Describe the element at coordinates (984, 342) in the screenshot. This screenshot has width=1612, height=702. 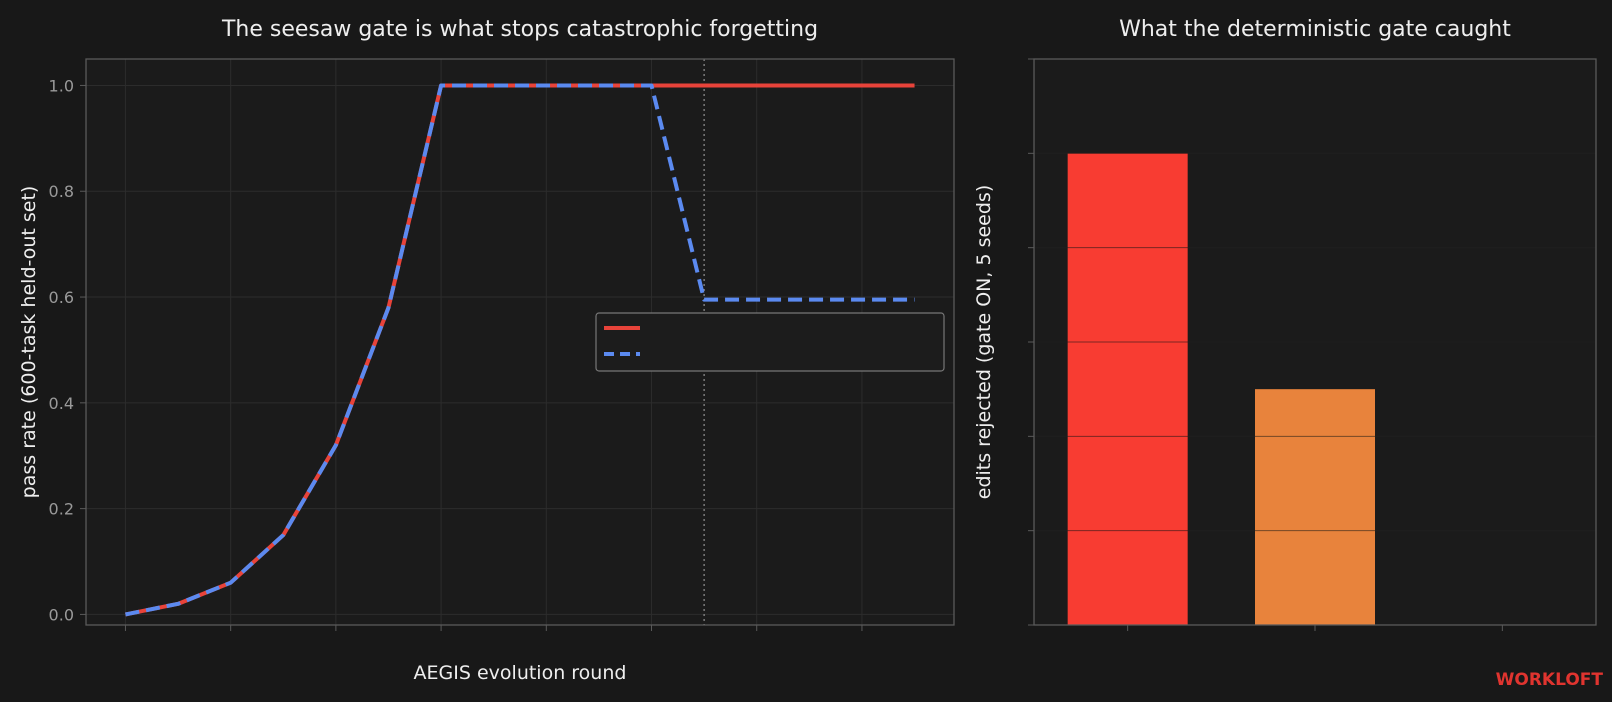
I see `bar-chart-y-axis-label: edits rejected (gate ON, 5 seeds)` at that location.